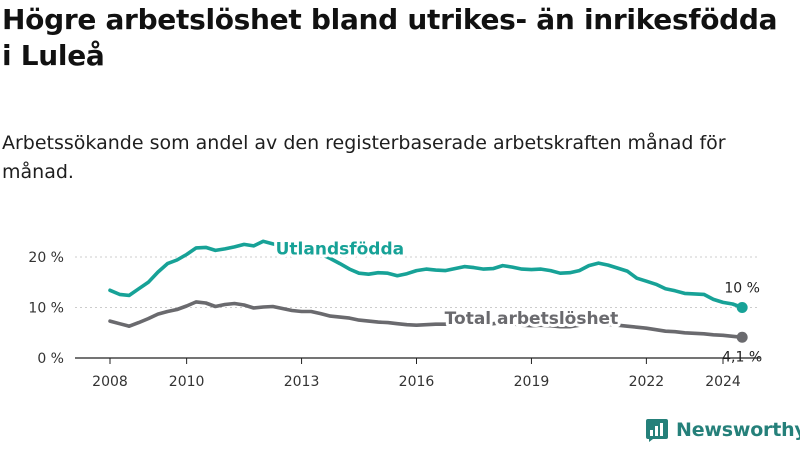  I want to click on y-tick-label: 20 %, so click(46, 258).